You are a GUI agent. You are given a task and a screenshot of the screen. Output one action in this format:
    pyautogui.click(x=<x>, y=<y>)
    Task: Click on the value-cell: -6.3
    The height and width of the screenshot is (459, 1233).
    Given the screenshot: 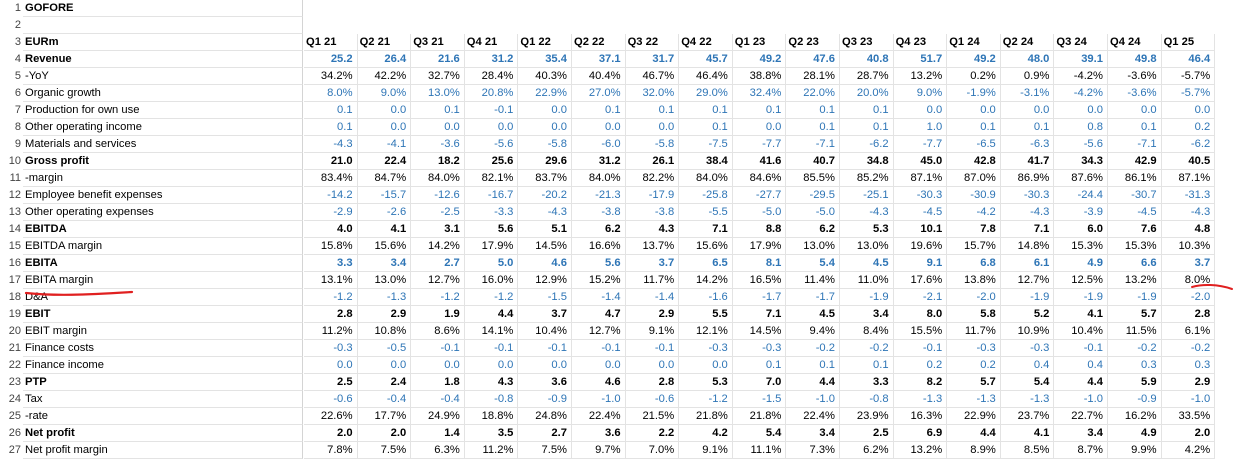 What is the action you would take?
    pyautogui.click(x=1027, y=144)
    